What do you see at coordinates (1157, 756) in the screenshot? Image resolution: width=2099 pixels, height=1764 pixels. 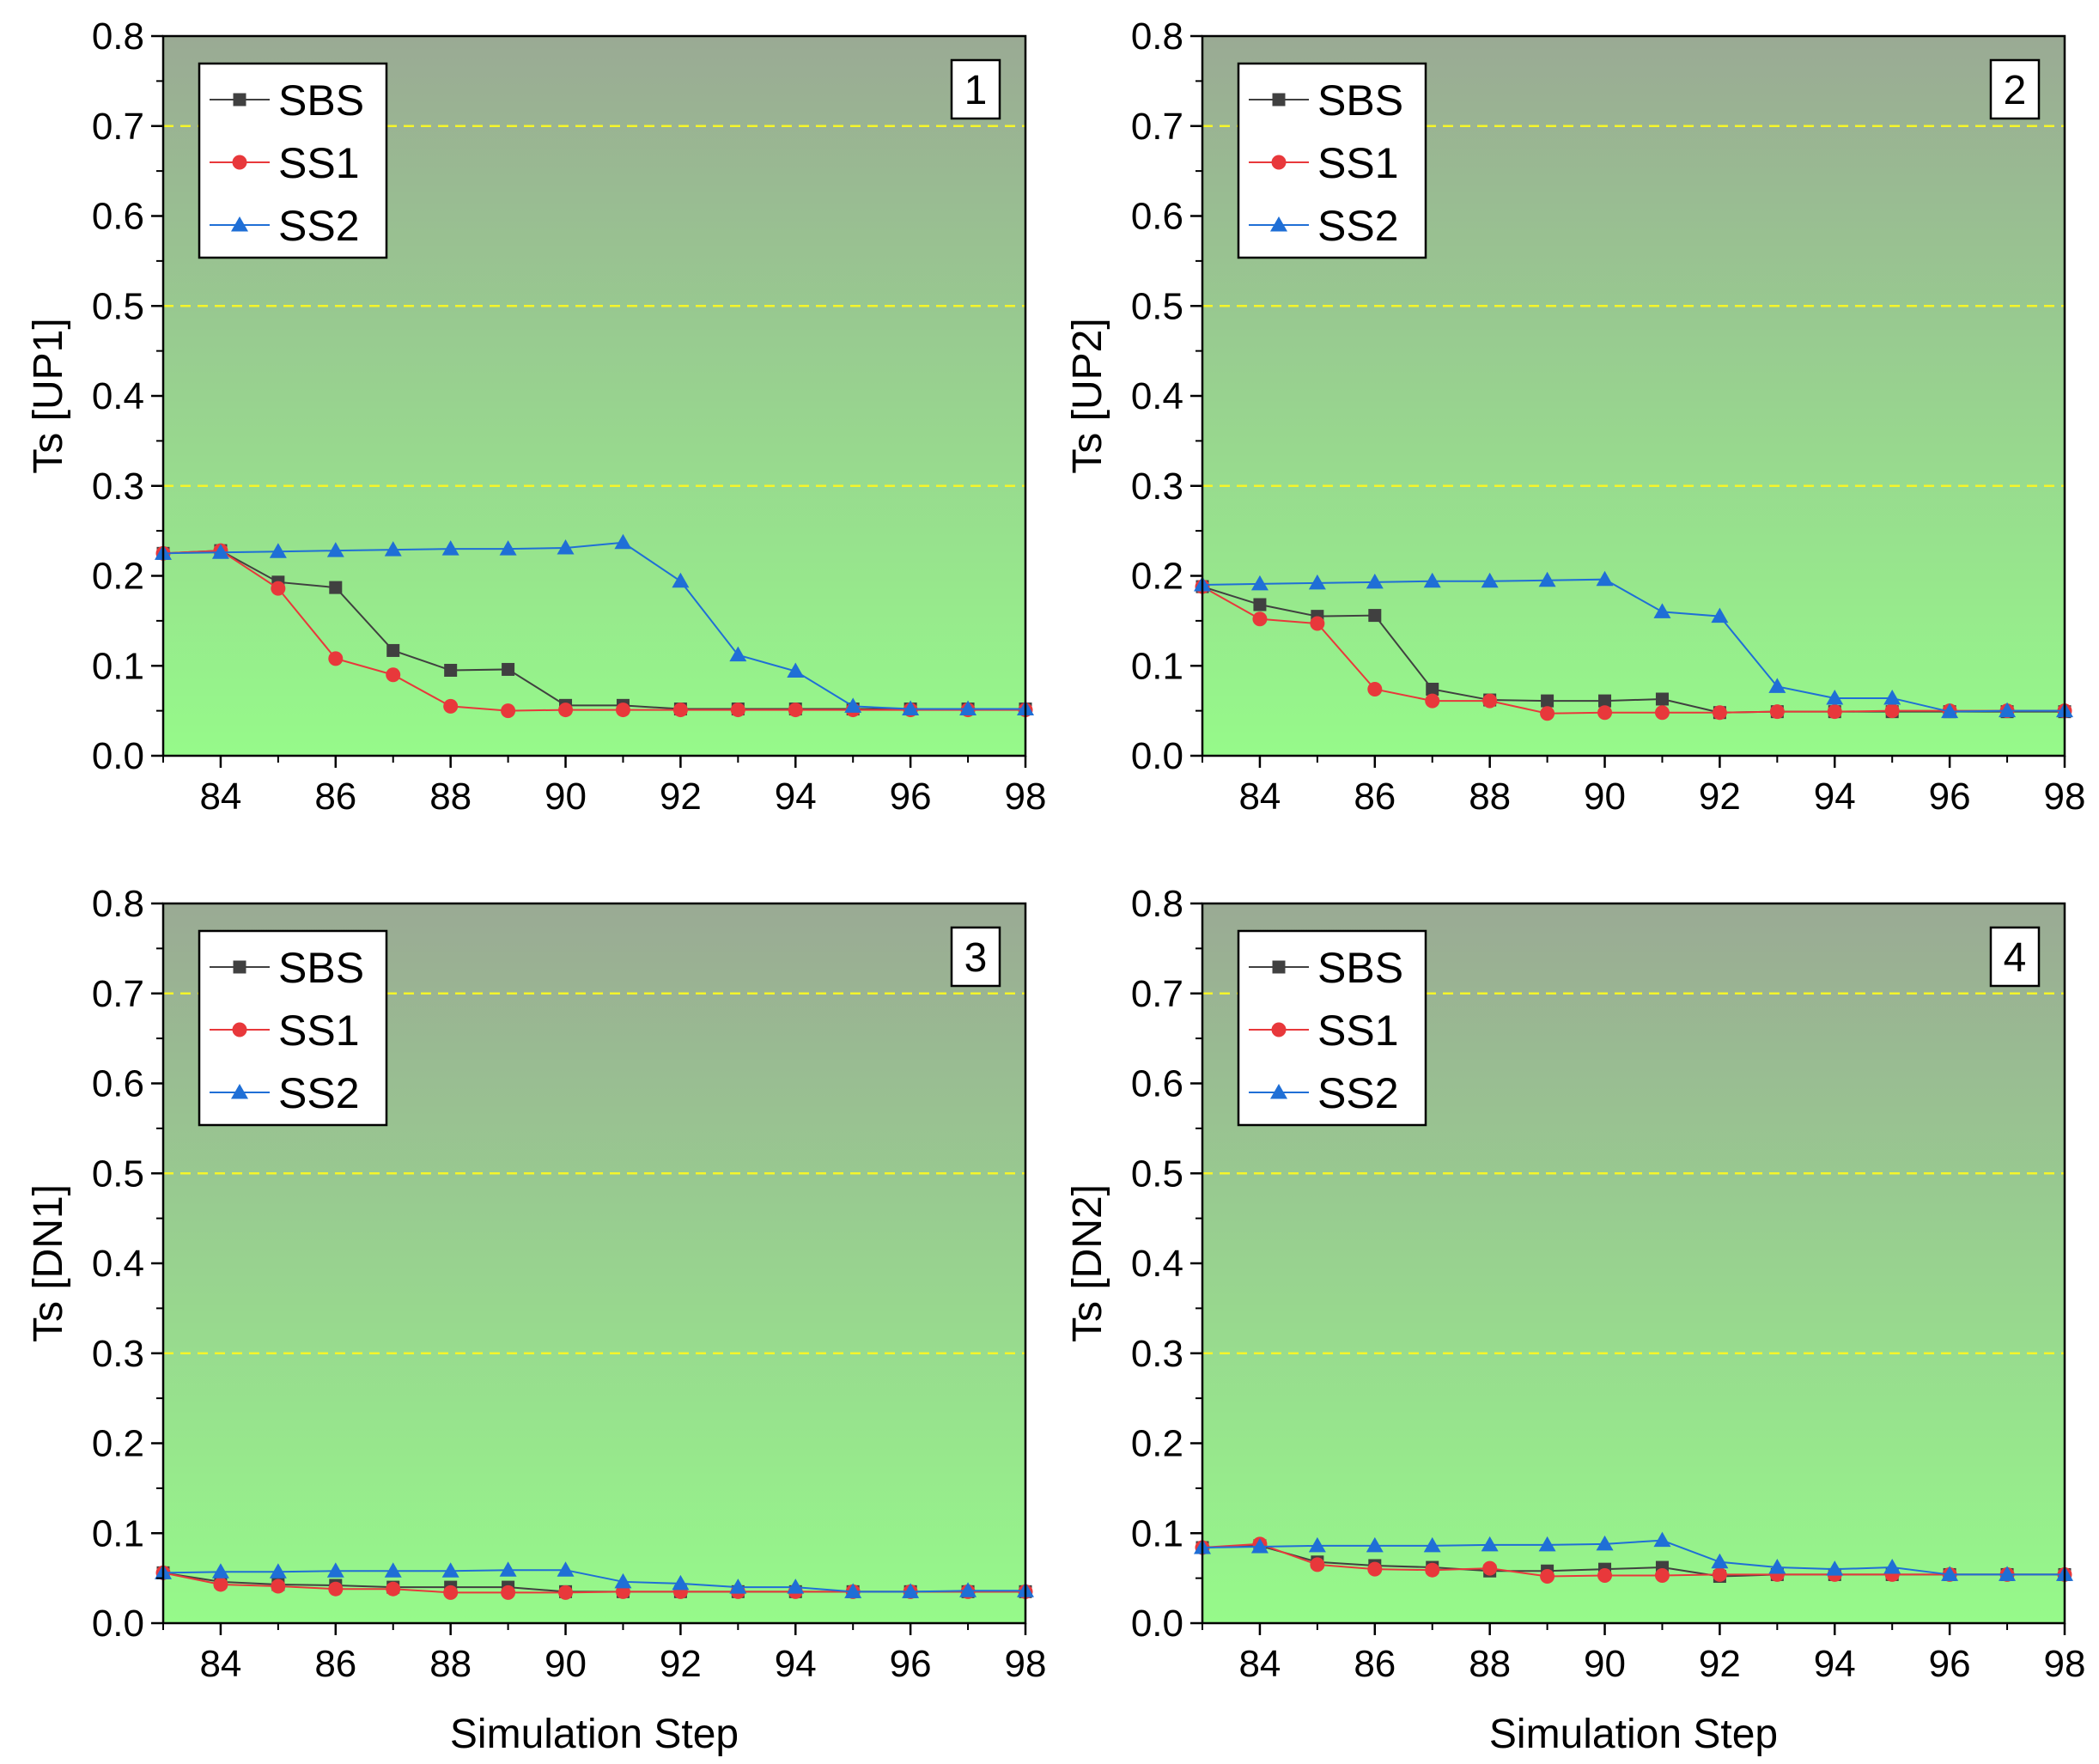 I see `y-tick-label: 0.0` at bounding box center [1157, 756].